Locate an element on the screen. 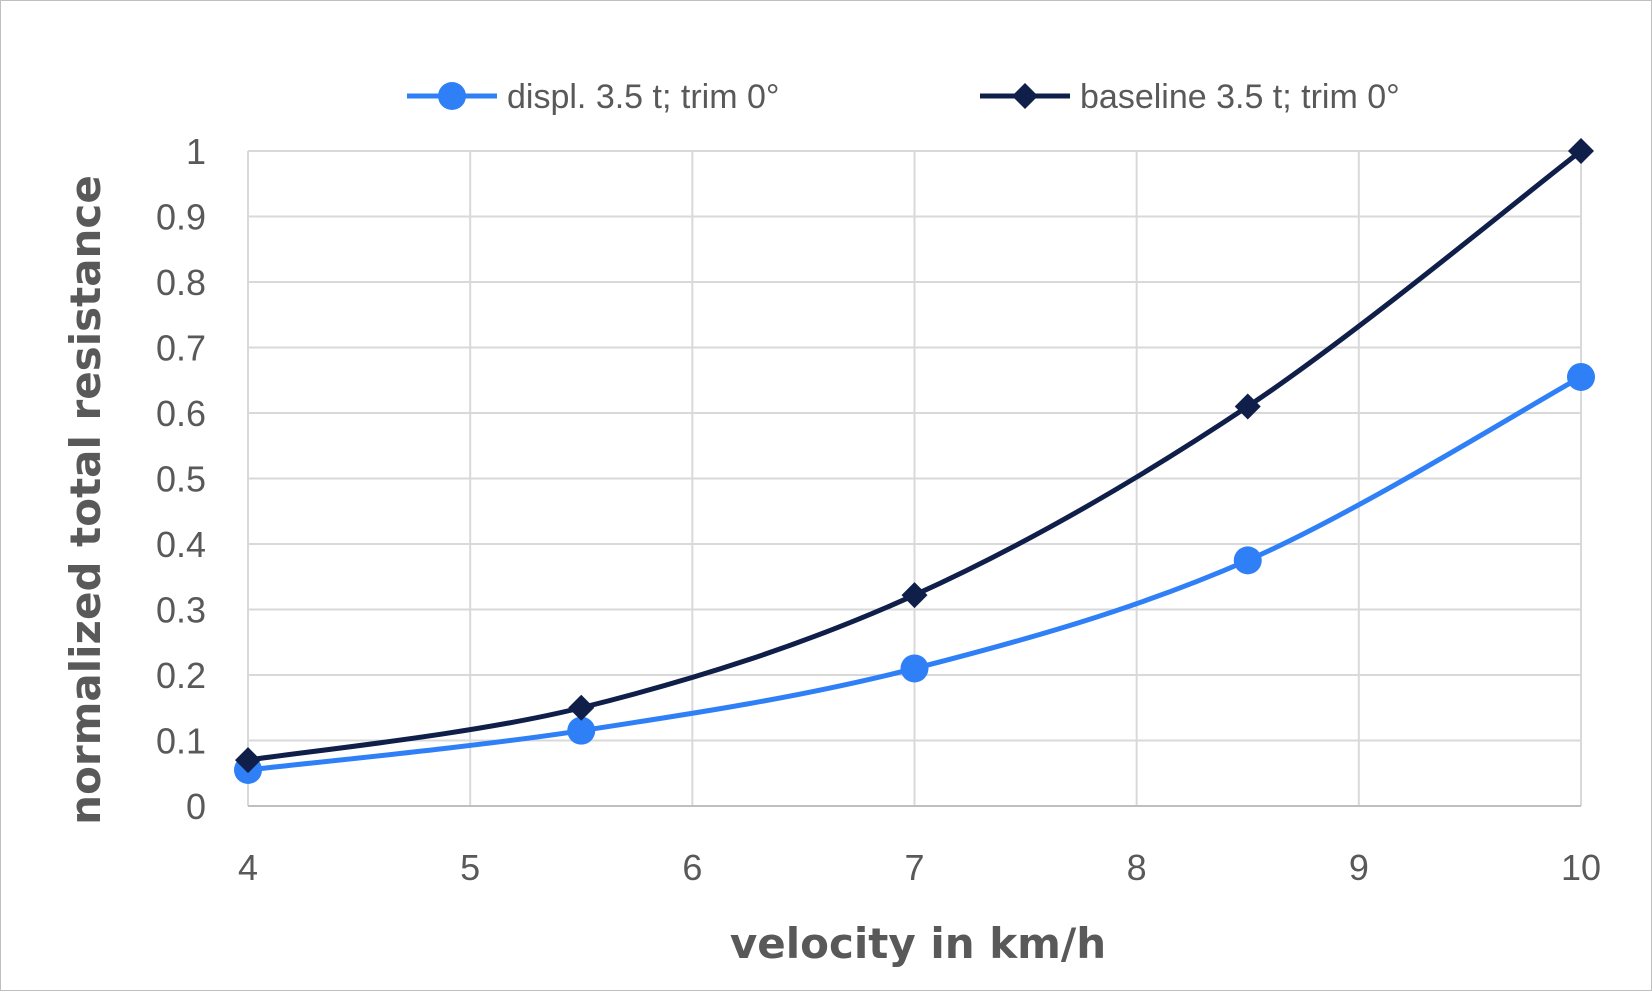 The height and width of the screenshot is (991, 1652). legend-item: baseline 3.5 t; trim 0° is located at coordinates (1190, 97).